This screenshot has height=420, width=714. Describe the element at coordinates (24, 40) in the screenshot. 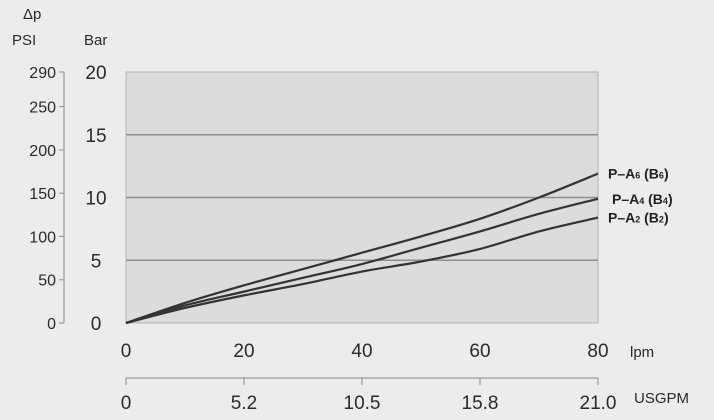

I see `psi-unit-label: PSI` at that location.